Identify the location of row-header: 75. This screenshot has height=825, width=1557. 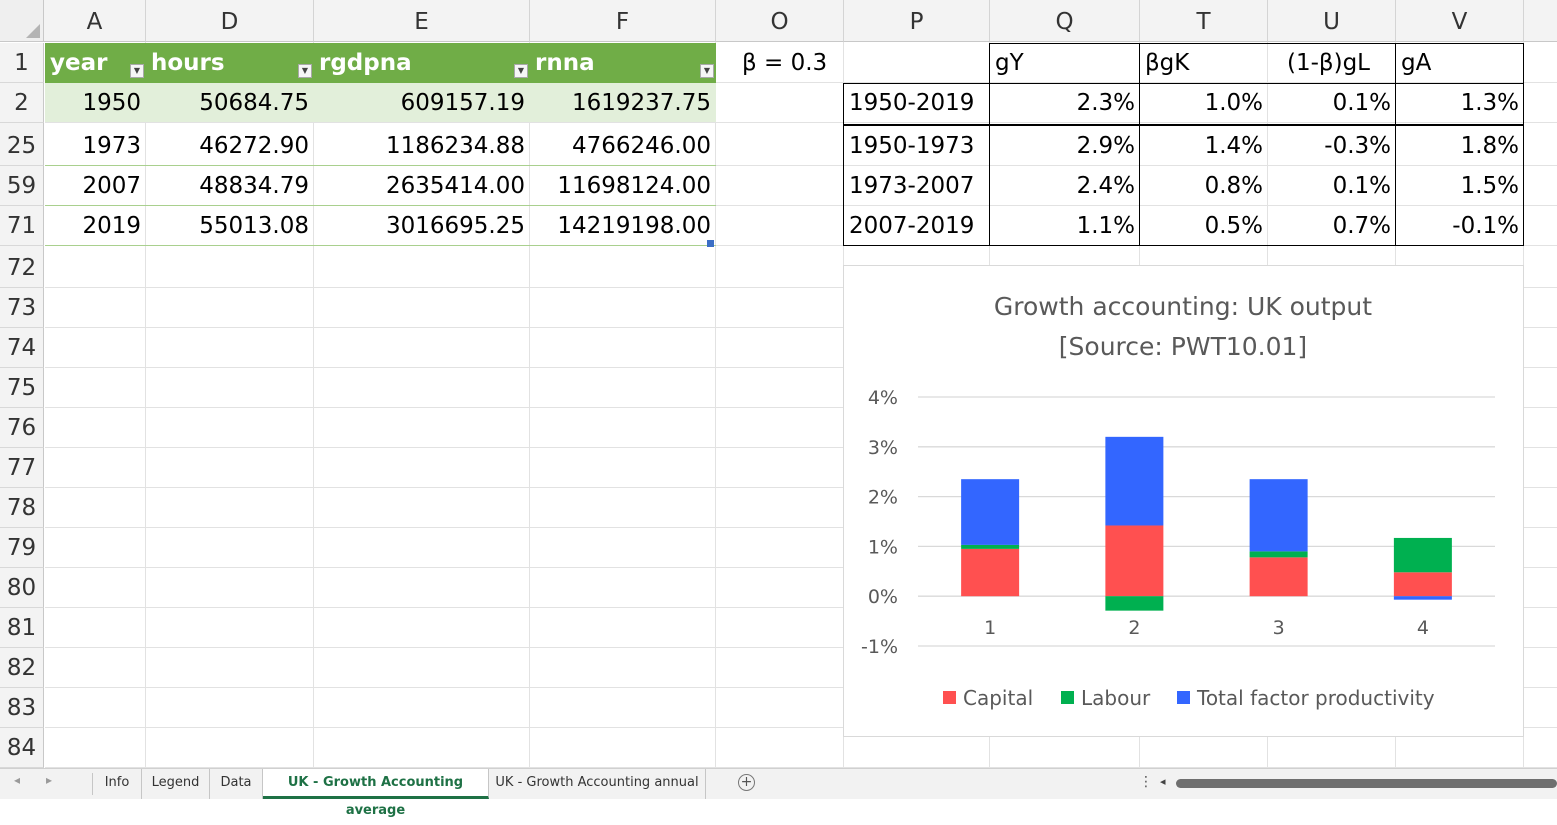
(22, 388).